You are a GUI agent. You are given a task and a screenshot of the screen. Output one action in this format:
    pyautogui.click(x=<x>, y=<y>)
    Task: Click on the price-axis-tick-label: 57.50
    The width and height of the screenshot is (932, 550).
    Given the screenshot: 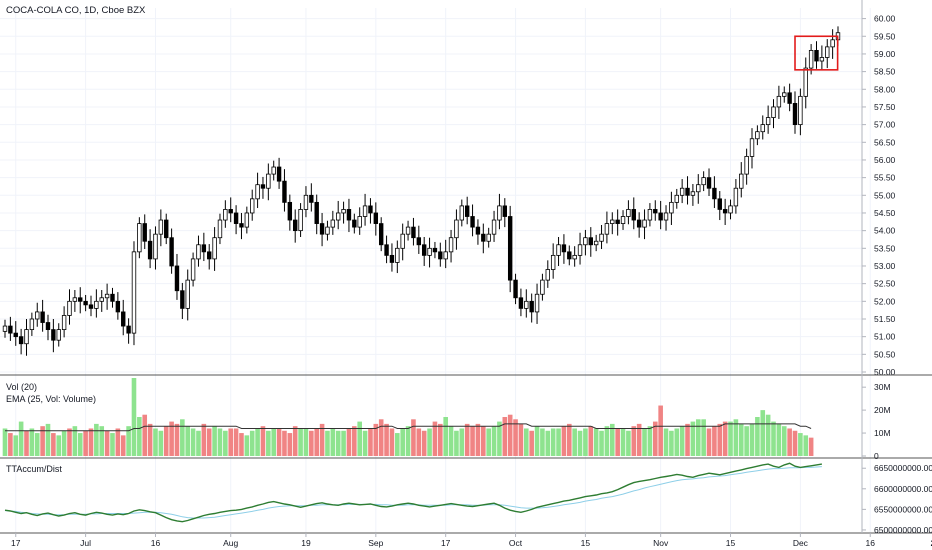 What is the action you would take?
    pyautogui.click(x=885, y=107)
    